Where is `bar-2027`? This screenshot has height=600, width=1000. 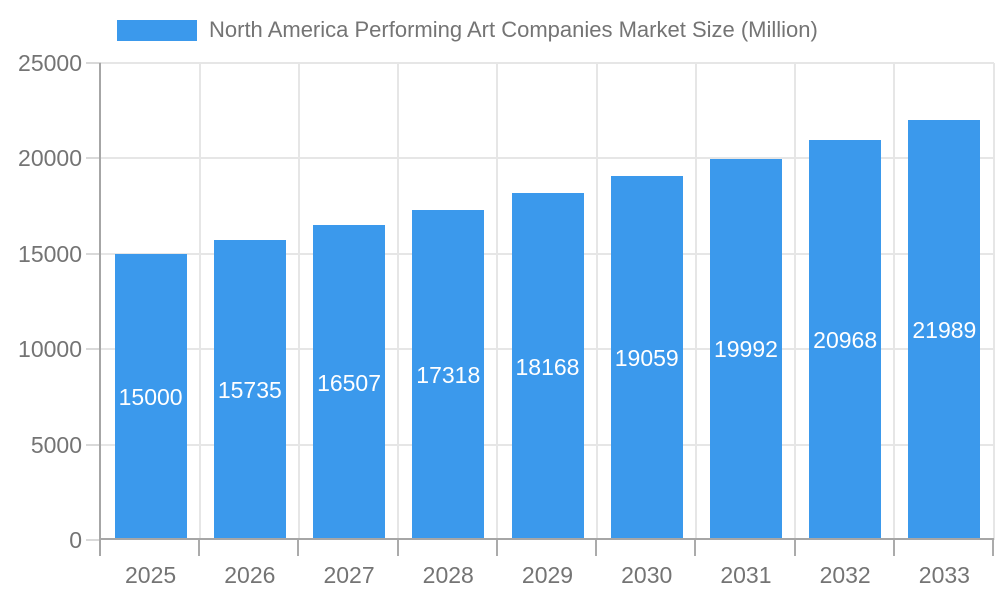 bar-2027 is located at coordinates (349, 381).